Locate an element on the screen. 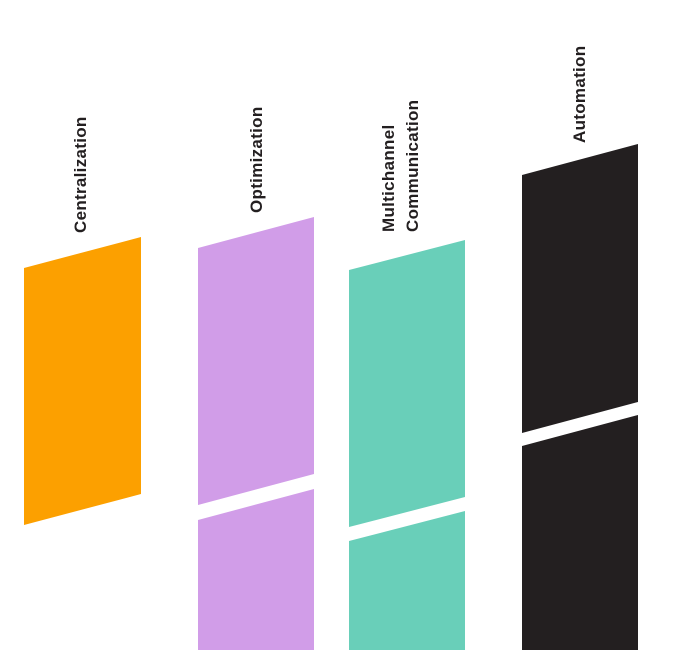 The image size is (673, 650). automation-label: Automation is located at coordinates (579, 94).